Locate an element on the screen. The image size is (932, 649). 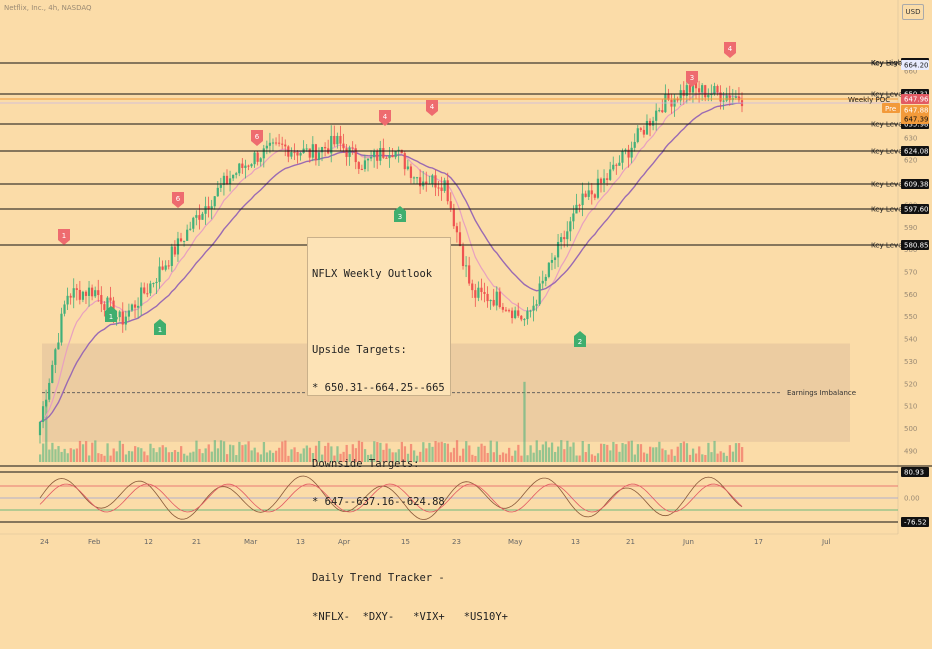
osc-d-line is located at coordinates (391, 498).